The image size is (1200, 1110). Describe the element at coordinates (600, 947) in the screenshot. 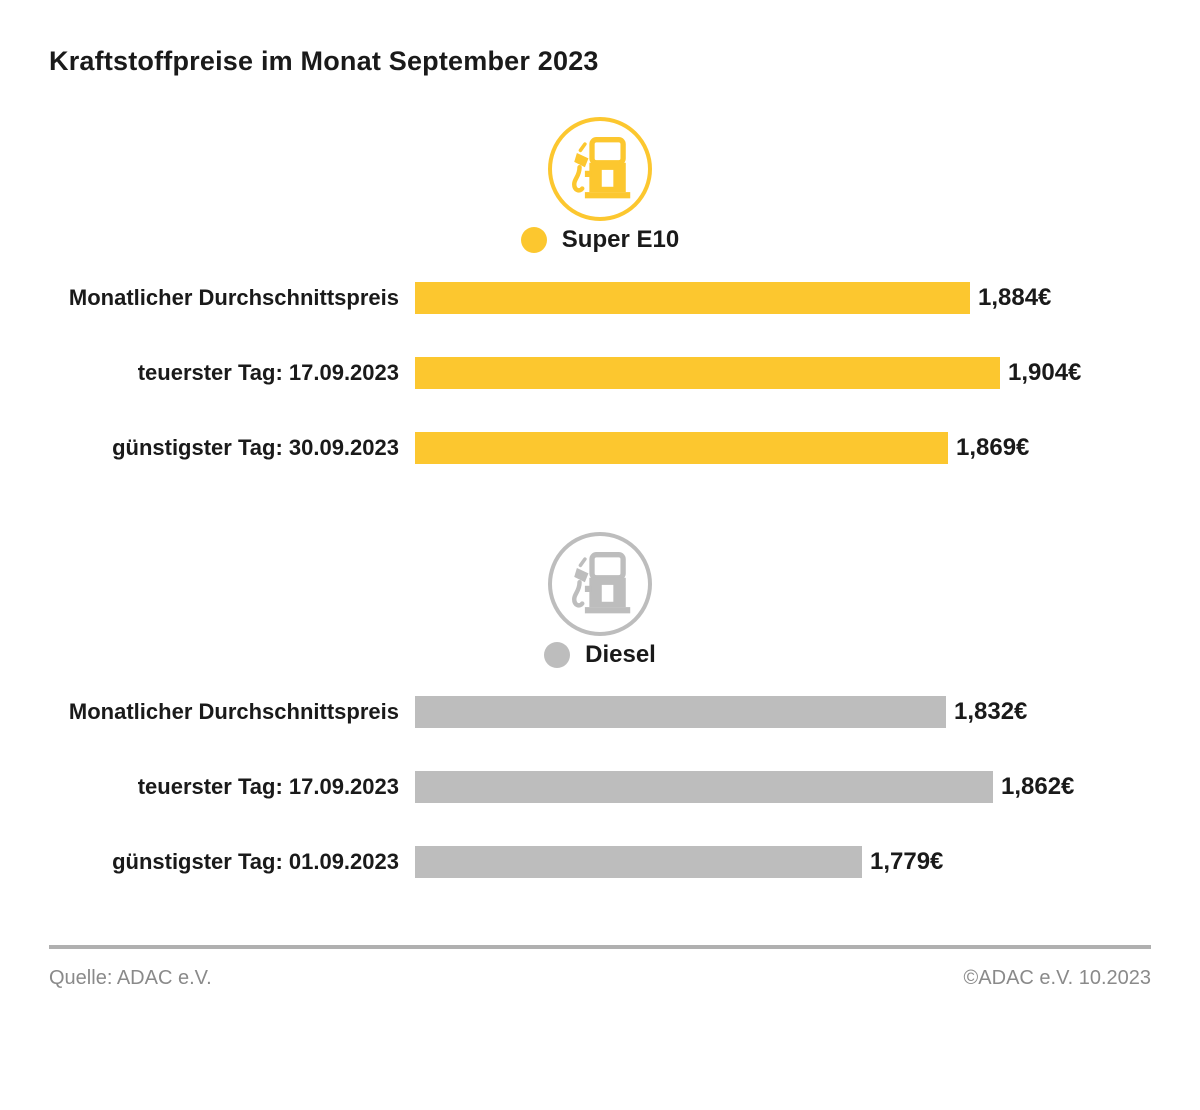

I see `footer-divider` at that location.